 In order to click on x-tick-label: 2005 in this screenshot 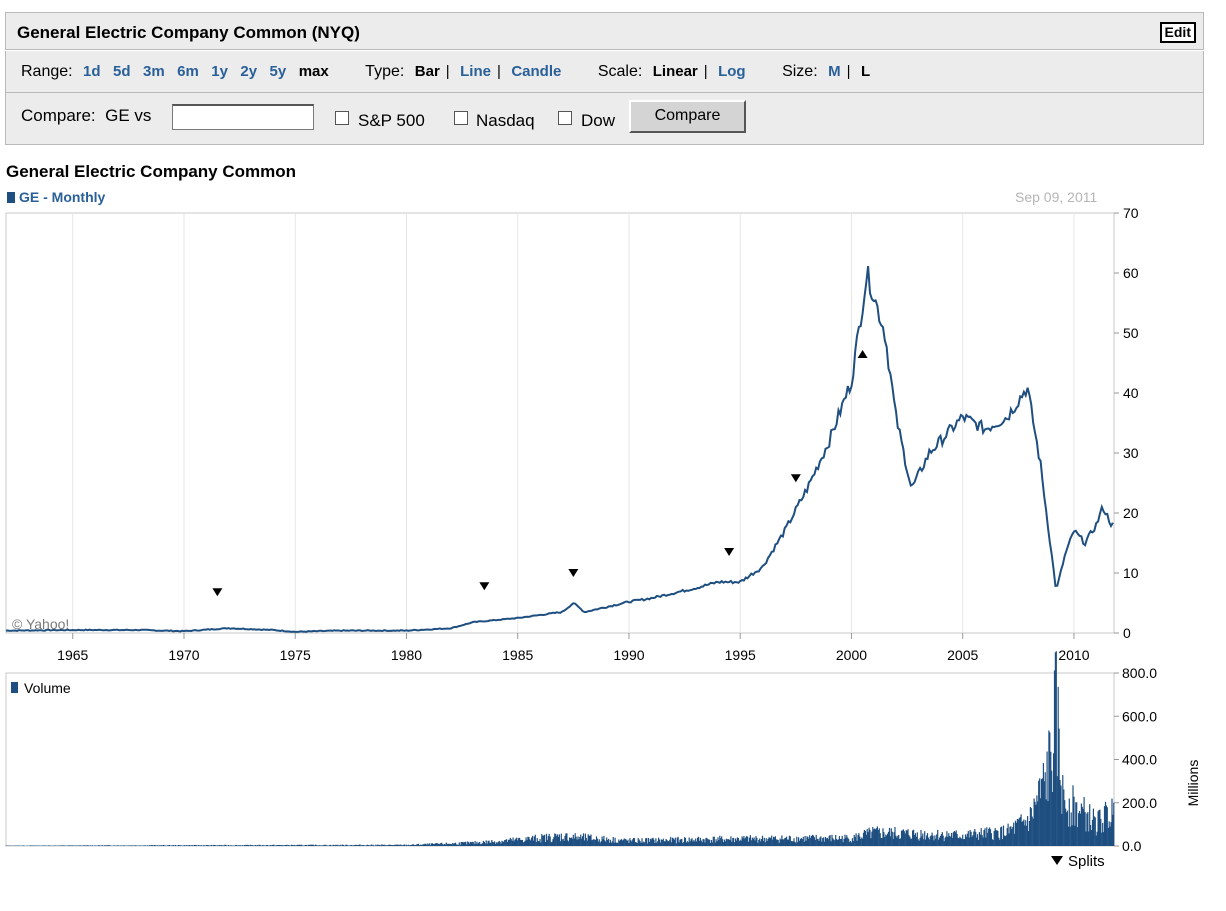, I will do `click(962, 655)`.